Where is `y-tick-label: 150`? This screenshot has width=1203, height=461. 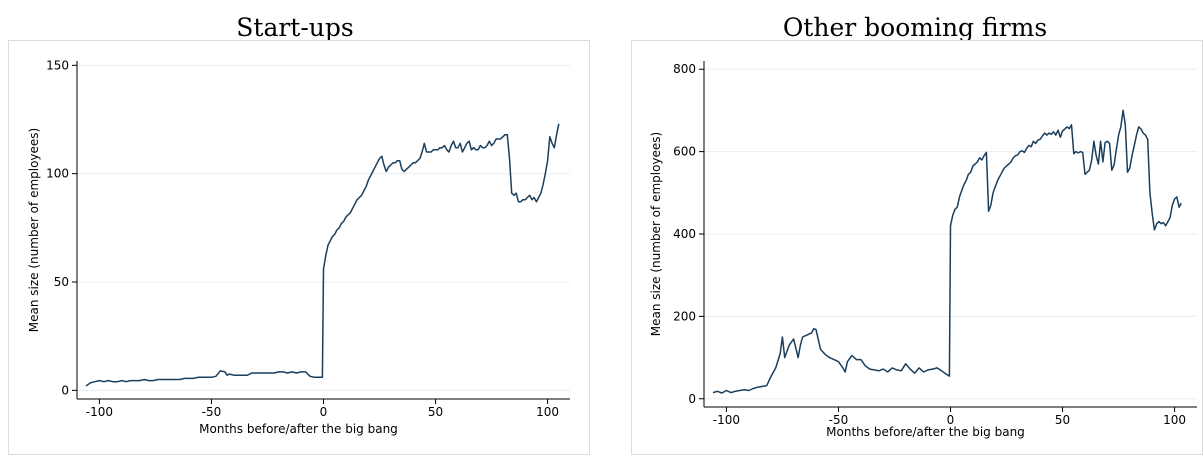 y-tick-label: 150 is located at coordinates (57, 65).